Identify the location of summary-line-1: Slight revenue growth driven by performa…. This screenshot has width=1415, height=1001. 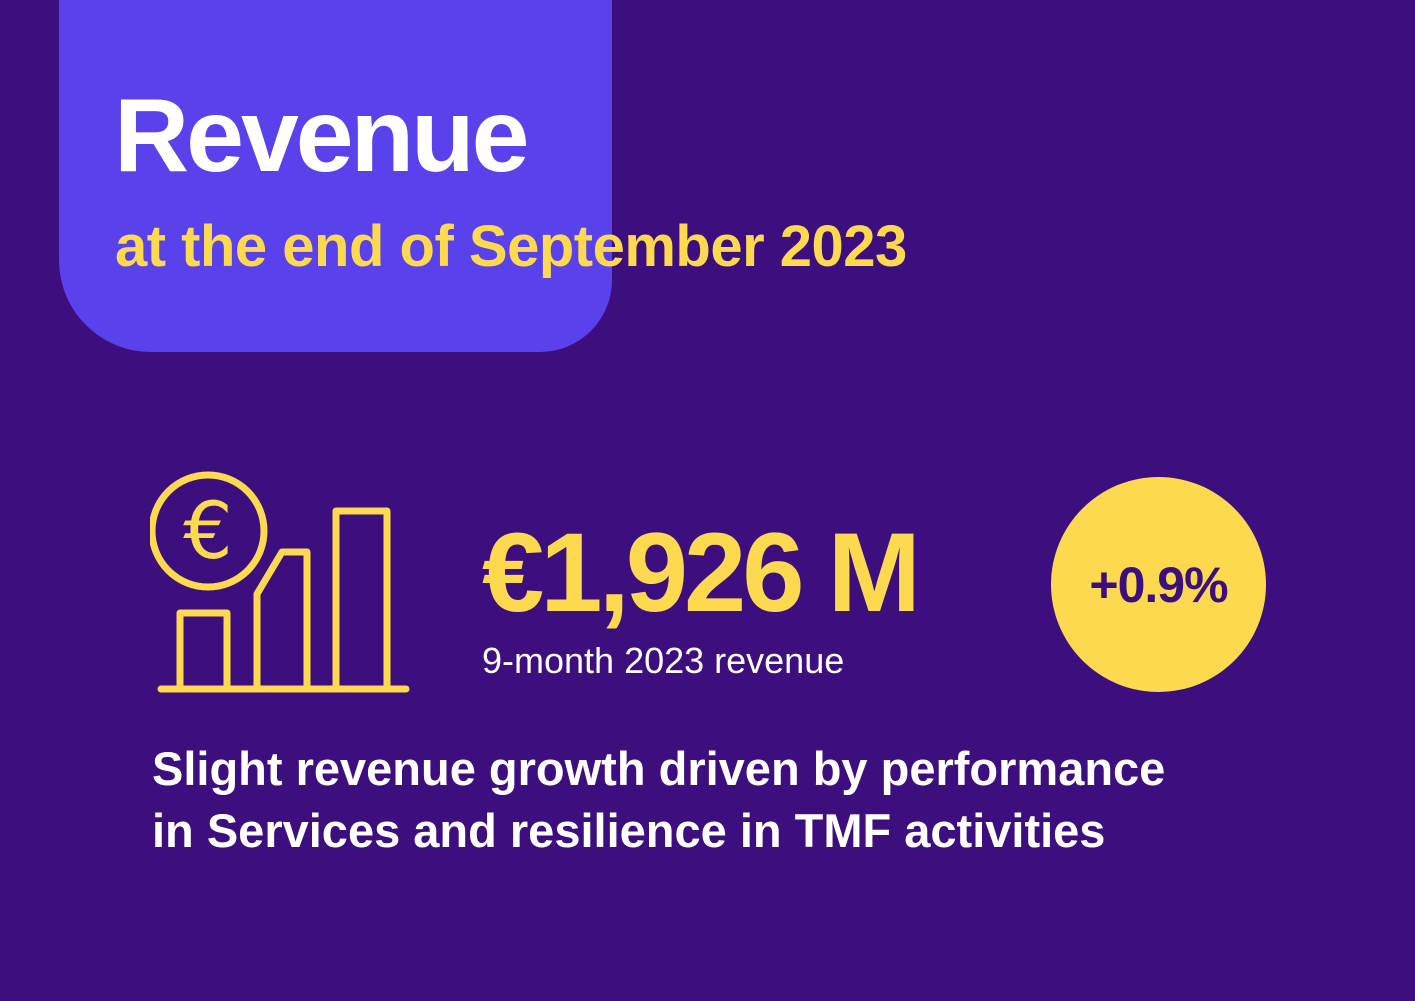
(659, 768).